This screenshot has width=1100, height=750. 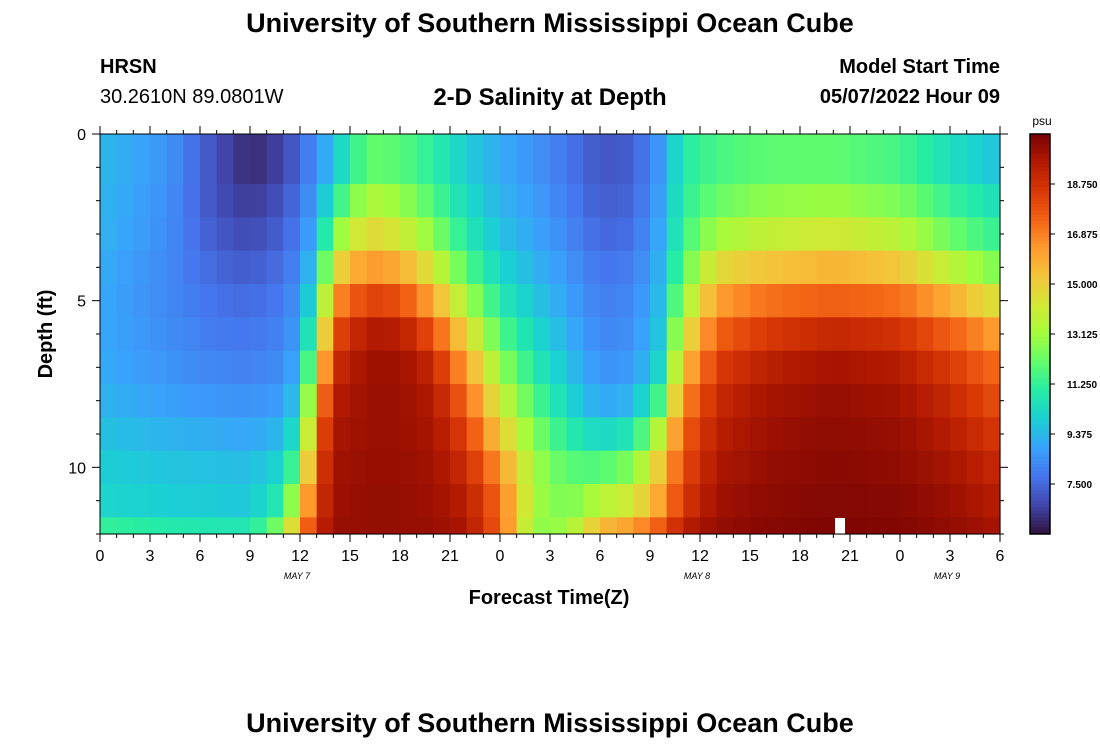 What do you see at coordinates (750, 556) in the screenshot?
I see `x-tick-label: 15` at bounding box center [750, 556].